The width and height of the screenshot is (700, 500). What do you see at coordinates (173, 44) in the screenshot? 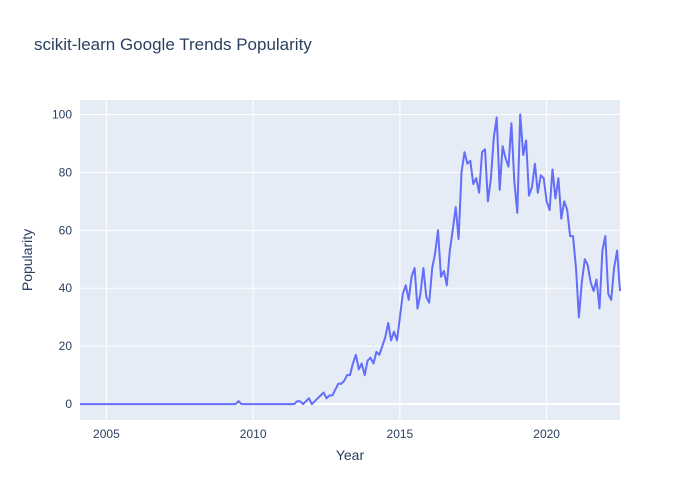
I see `chart-title: scikit-learn Google Trends Popularity` at bounding box center [173, 44].